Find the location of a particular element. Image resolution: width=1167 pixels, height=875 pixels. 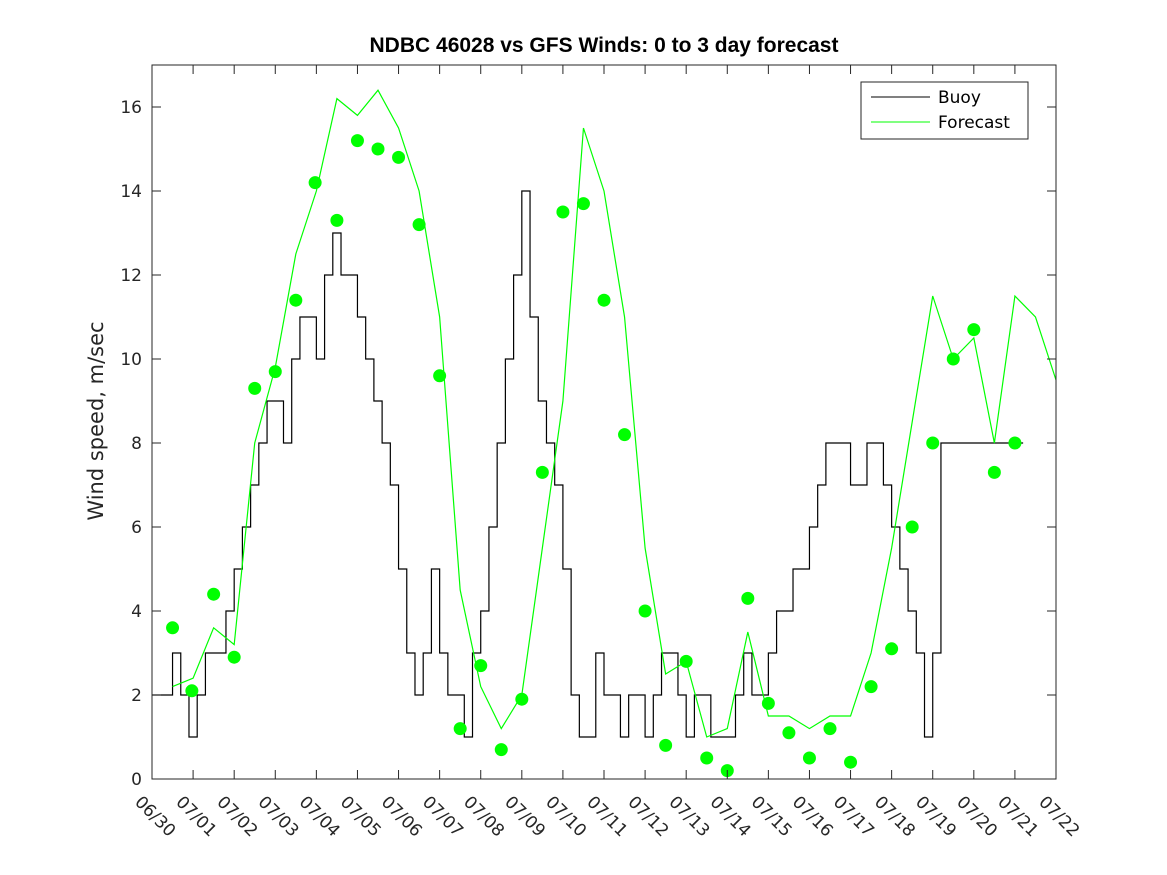

legend: Buoy Forecast is located at coordinates (944, 110).